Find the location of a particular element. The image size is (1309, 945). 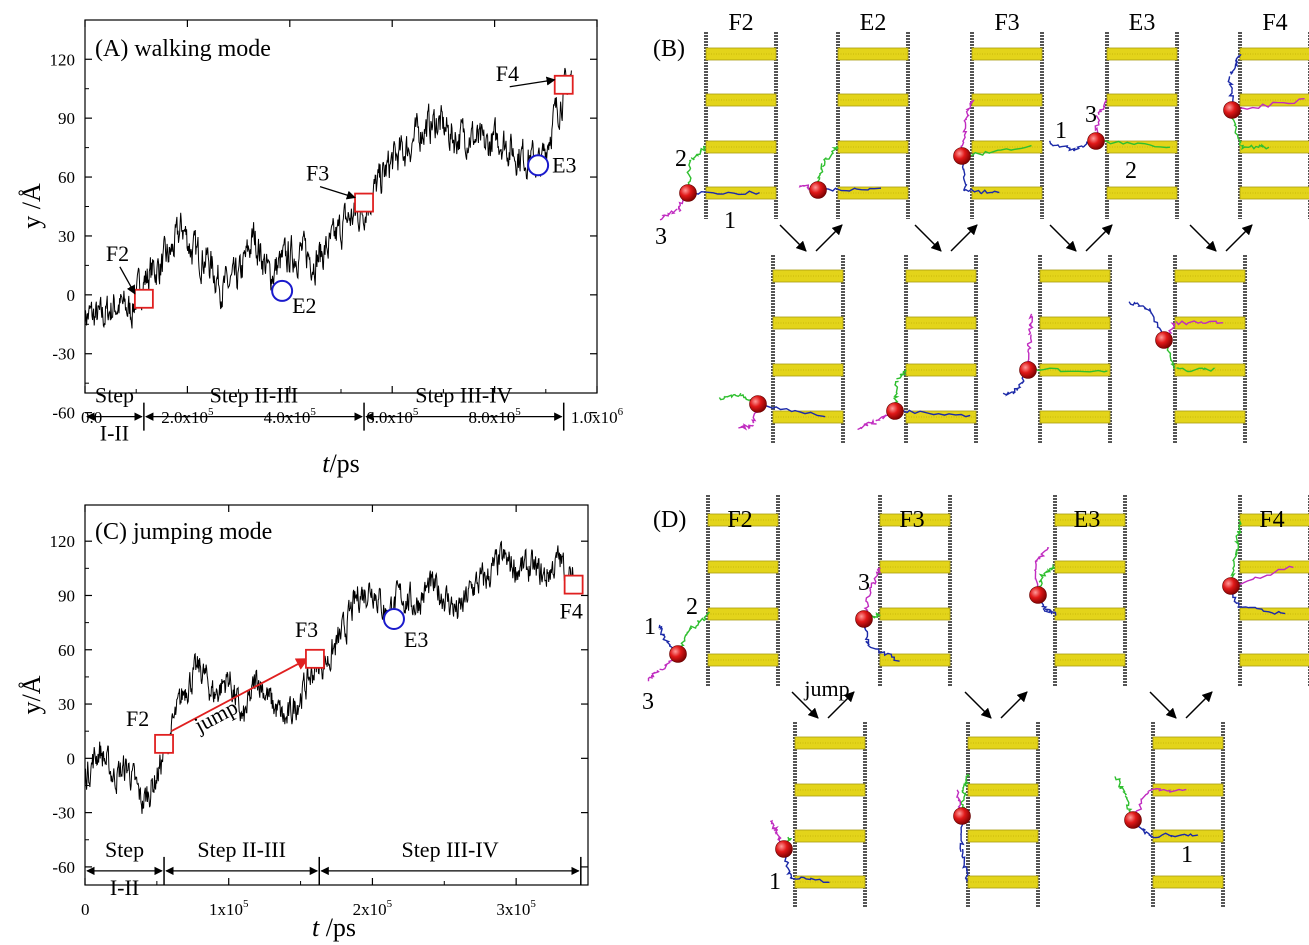

step-label: Step III-IV is located at coordinates (449, 849).